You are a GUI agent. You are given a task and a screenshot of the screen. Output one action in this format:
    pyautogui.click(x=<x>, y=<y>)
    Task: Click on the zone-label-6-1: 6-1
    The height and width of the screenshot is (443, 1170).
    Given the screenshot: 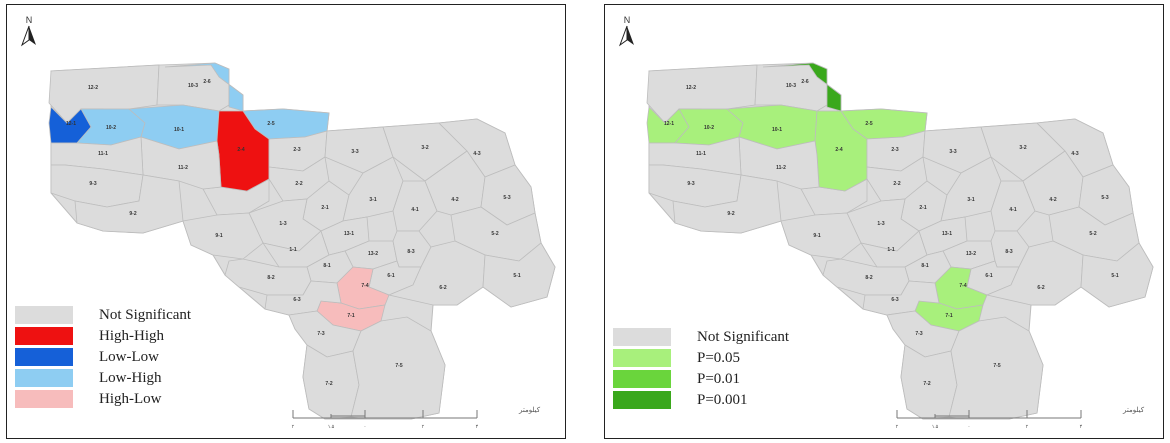 What is the action you would take?
    pyautogui.click(x=390, y=276)
    